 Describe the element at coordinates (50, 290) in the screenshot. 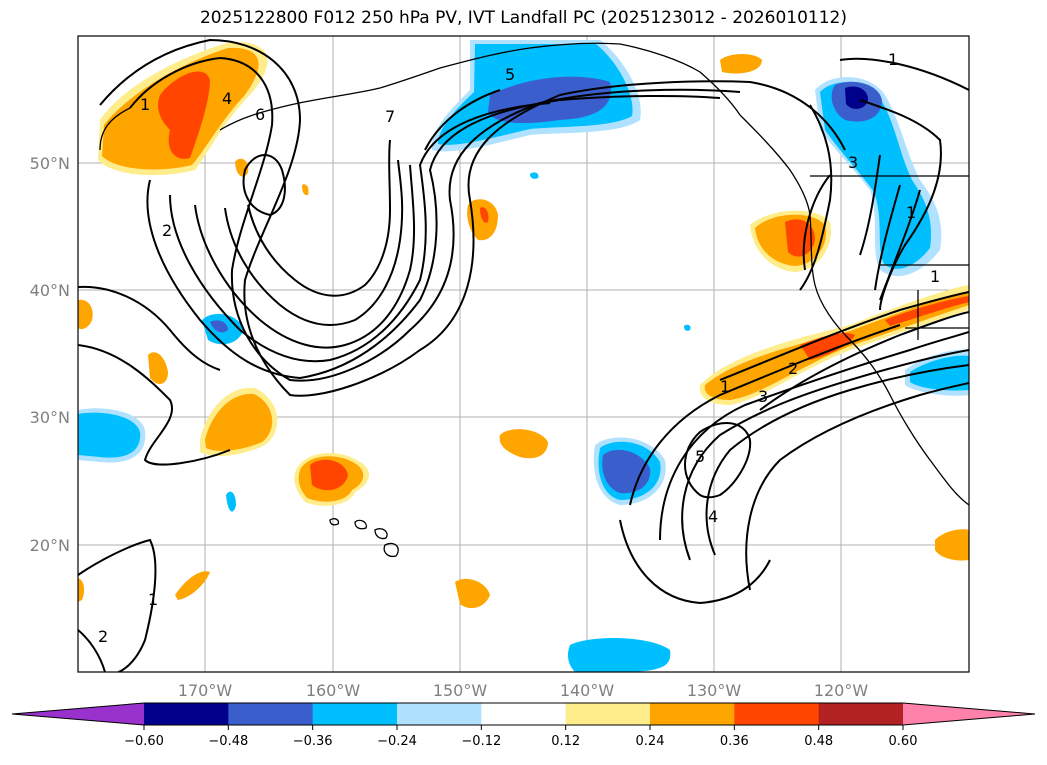

I see `lat-label: 40°N` at that location.